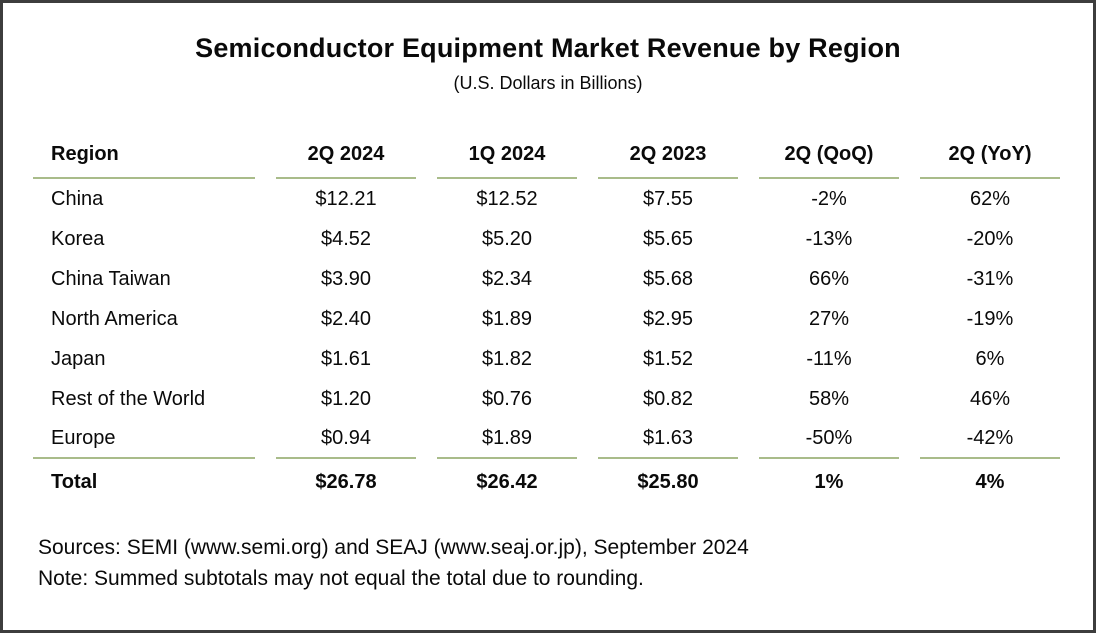 The width and height of the screenshot is (1096, 633). What do you see at coordinates (668, 198) in the screenshot?
I see `value-cell: $7.55` at bounding box center [668, 198].